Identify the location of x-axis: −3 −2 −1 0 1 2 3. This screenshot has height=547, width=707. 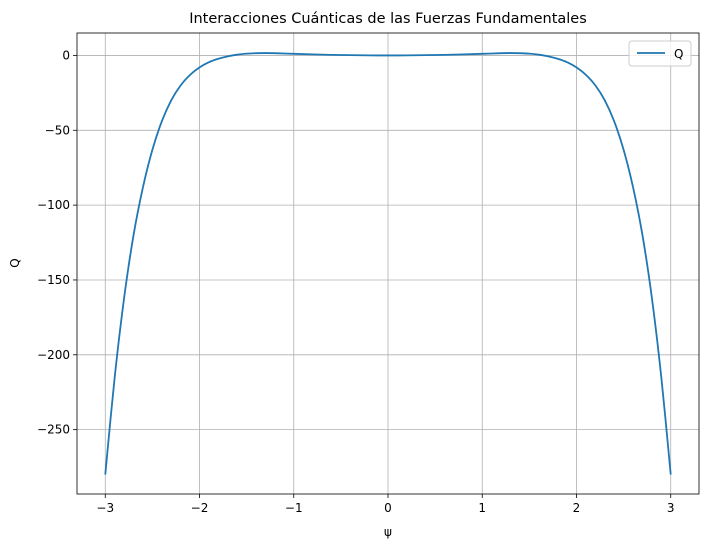
(385, 504).